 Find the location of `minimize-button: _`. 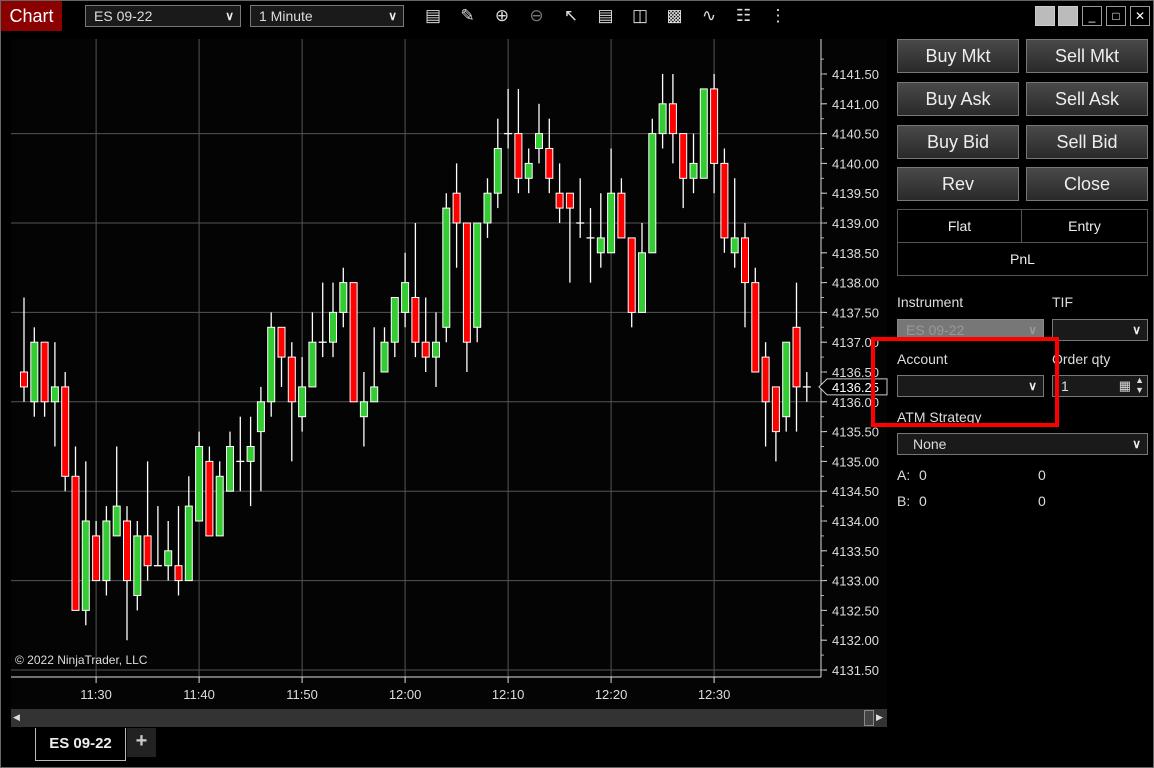

minimize-button: _ is located at coordinates (1092, 16).